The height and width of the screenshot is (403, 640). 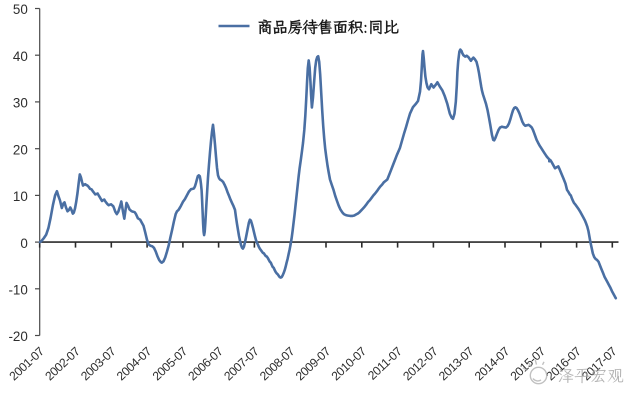 I want to click on svg-text: 30, so click(x=20, y=103).